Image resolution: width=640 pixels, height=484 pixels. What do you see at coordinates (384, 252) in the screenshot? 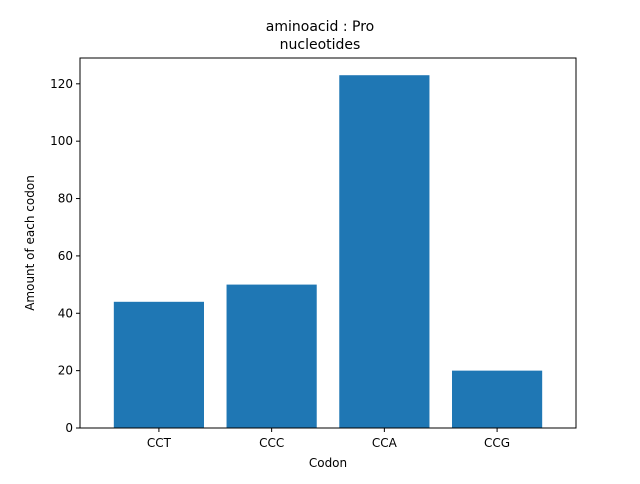
I see `bar-cca` at bounding box center [384, 252].